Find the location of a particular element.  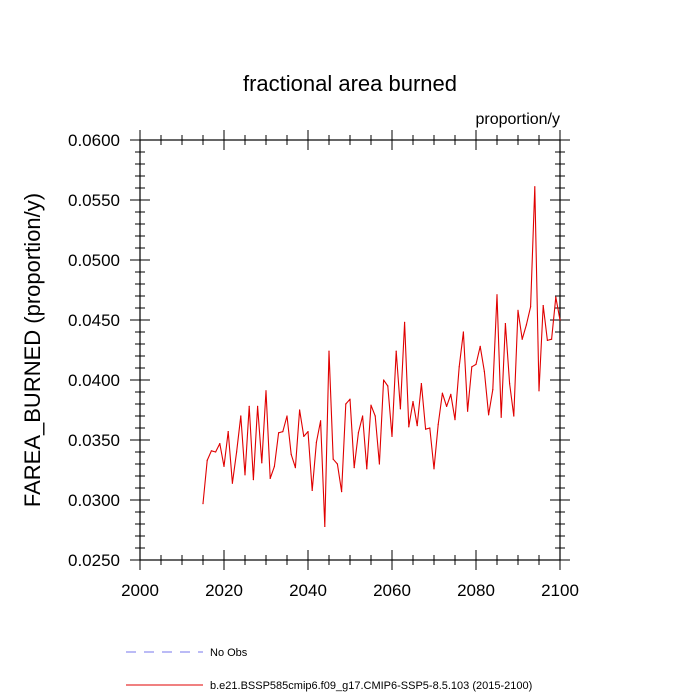

chart-title: fractional area burned is located at coordinates (350, 83).